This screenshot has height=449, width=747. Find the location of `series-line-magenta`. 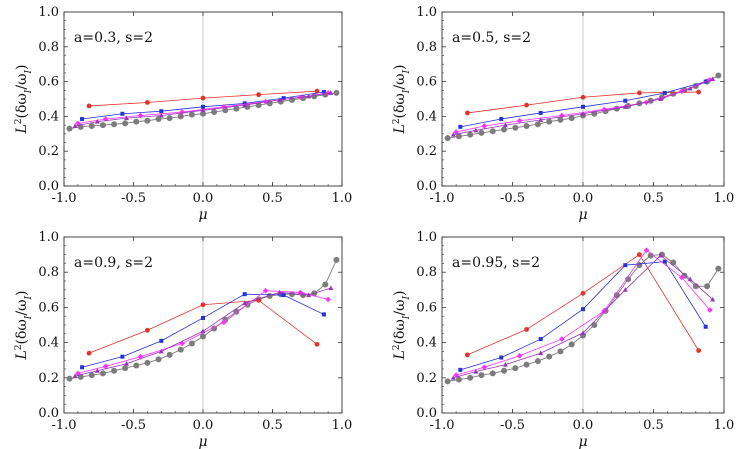

series-line-magenta is located at coordinates (583, 312).